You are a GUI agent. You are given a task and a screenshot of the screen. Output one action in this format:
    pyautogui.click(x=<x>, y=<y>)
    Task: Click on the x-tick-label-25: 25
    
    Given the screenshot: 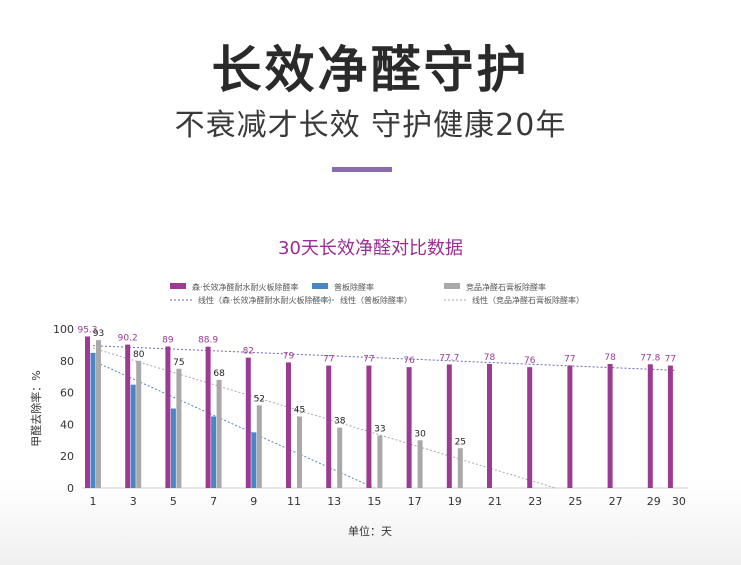 What is the action you would take?
    pyautogui.click(x=575, y=501)
    